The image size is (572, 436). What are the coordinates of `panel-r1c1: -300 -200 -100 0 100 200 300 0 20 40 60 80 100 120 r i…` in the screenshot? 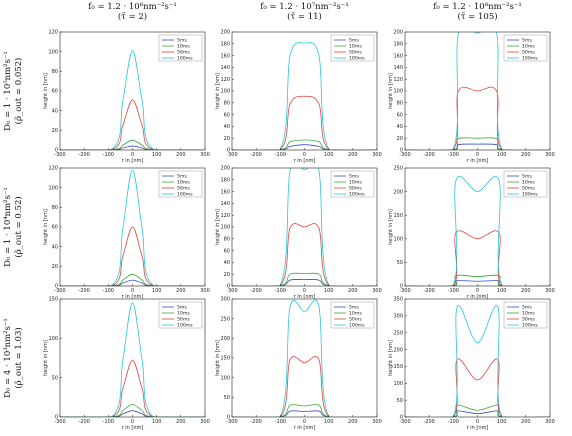 It's located at (126, 97).